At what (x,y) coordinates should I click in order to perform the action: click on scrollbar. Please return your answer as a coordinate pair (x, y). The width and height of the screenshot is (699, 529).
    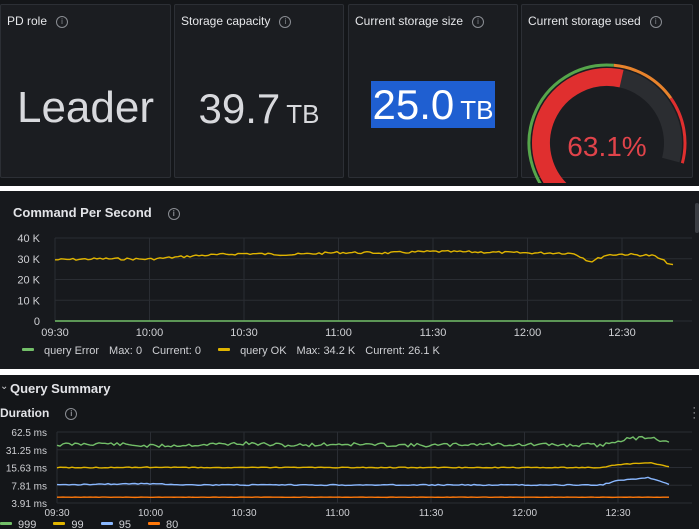
    Looking at the image, I should click on (697, 218).